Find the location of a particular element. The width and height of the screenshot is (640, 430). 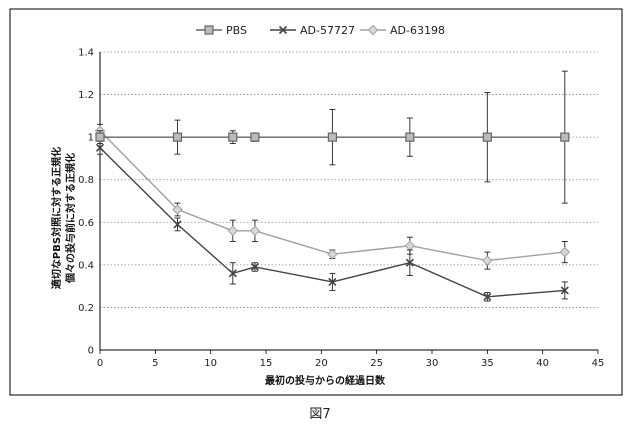

x-tick-label: 25 is located at coordinates (376, 363).